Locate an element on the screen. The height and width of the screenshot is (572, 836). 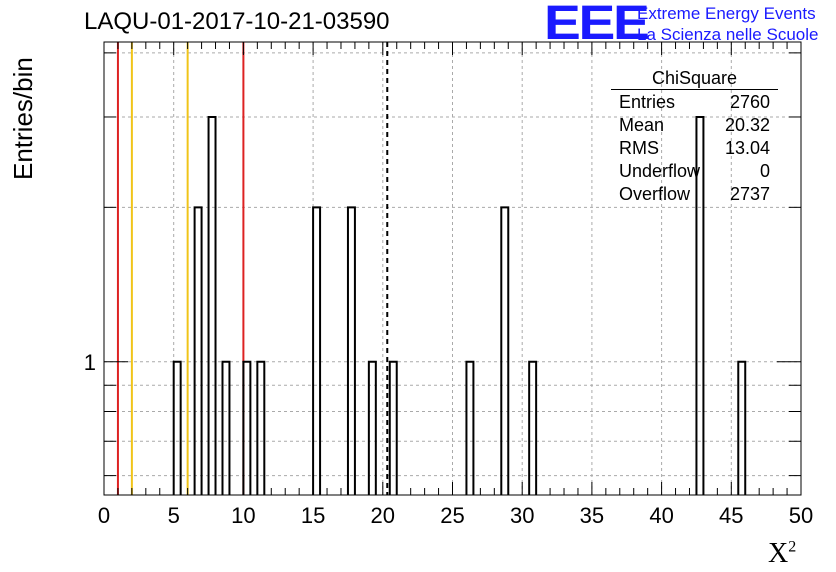
stats-row-entries: Entries 2760 is located at coordinates (694, 102).